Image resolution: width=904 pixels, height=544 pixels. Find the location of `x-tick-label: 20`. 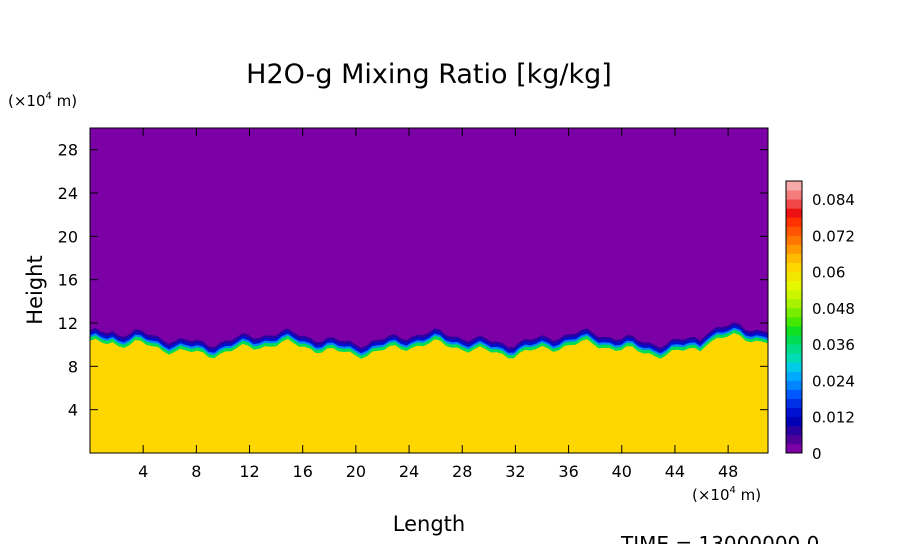

x-tick-label: 20 is located at coordinates (356, 471).